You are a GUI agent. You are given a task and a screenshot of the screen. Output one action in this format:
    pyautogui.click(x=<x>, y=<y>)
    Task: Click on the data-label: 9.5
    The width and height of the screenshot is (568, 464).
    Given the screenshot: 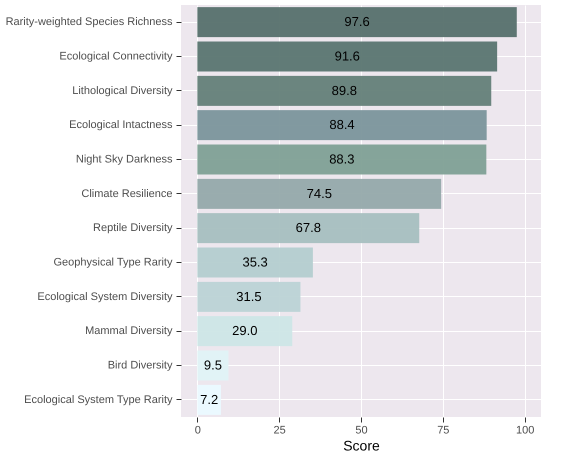 What is the action you would take?
    pyautogui.click(x=213, y=365)
    